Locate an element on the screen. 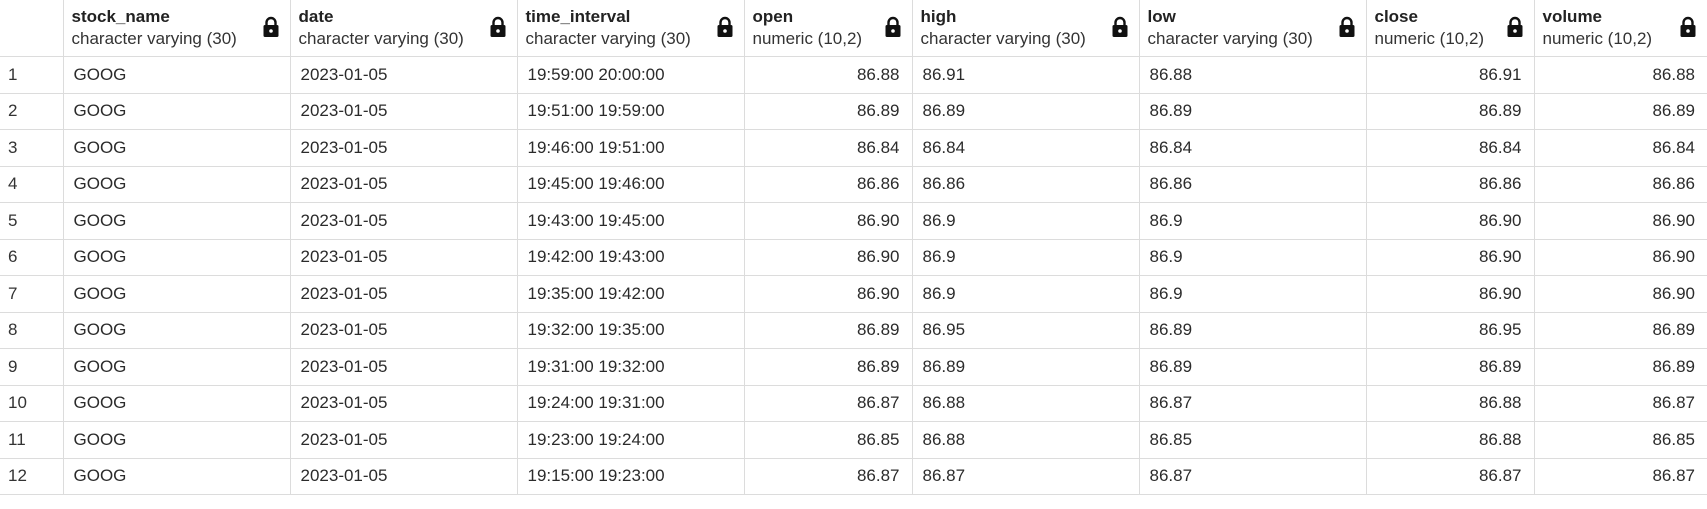 The image size is (1707, 509). cell-time-interval: 19:45:00 19:46:00 is located at coordinates (630, 184).